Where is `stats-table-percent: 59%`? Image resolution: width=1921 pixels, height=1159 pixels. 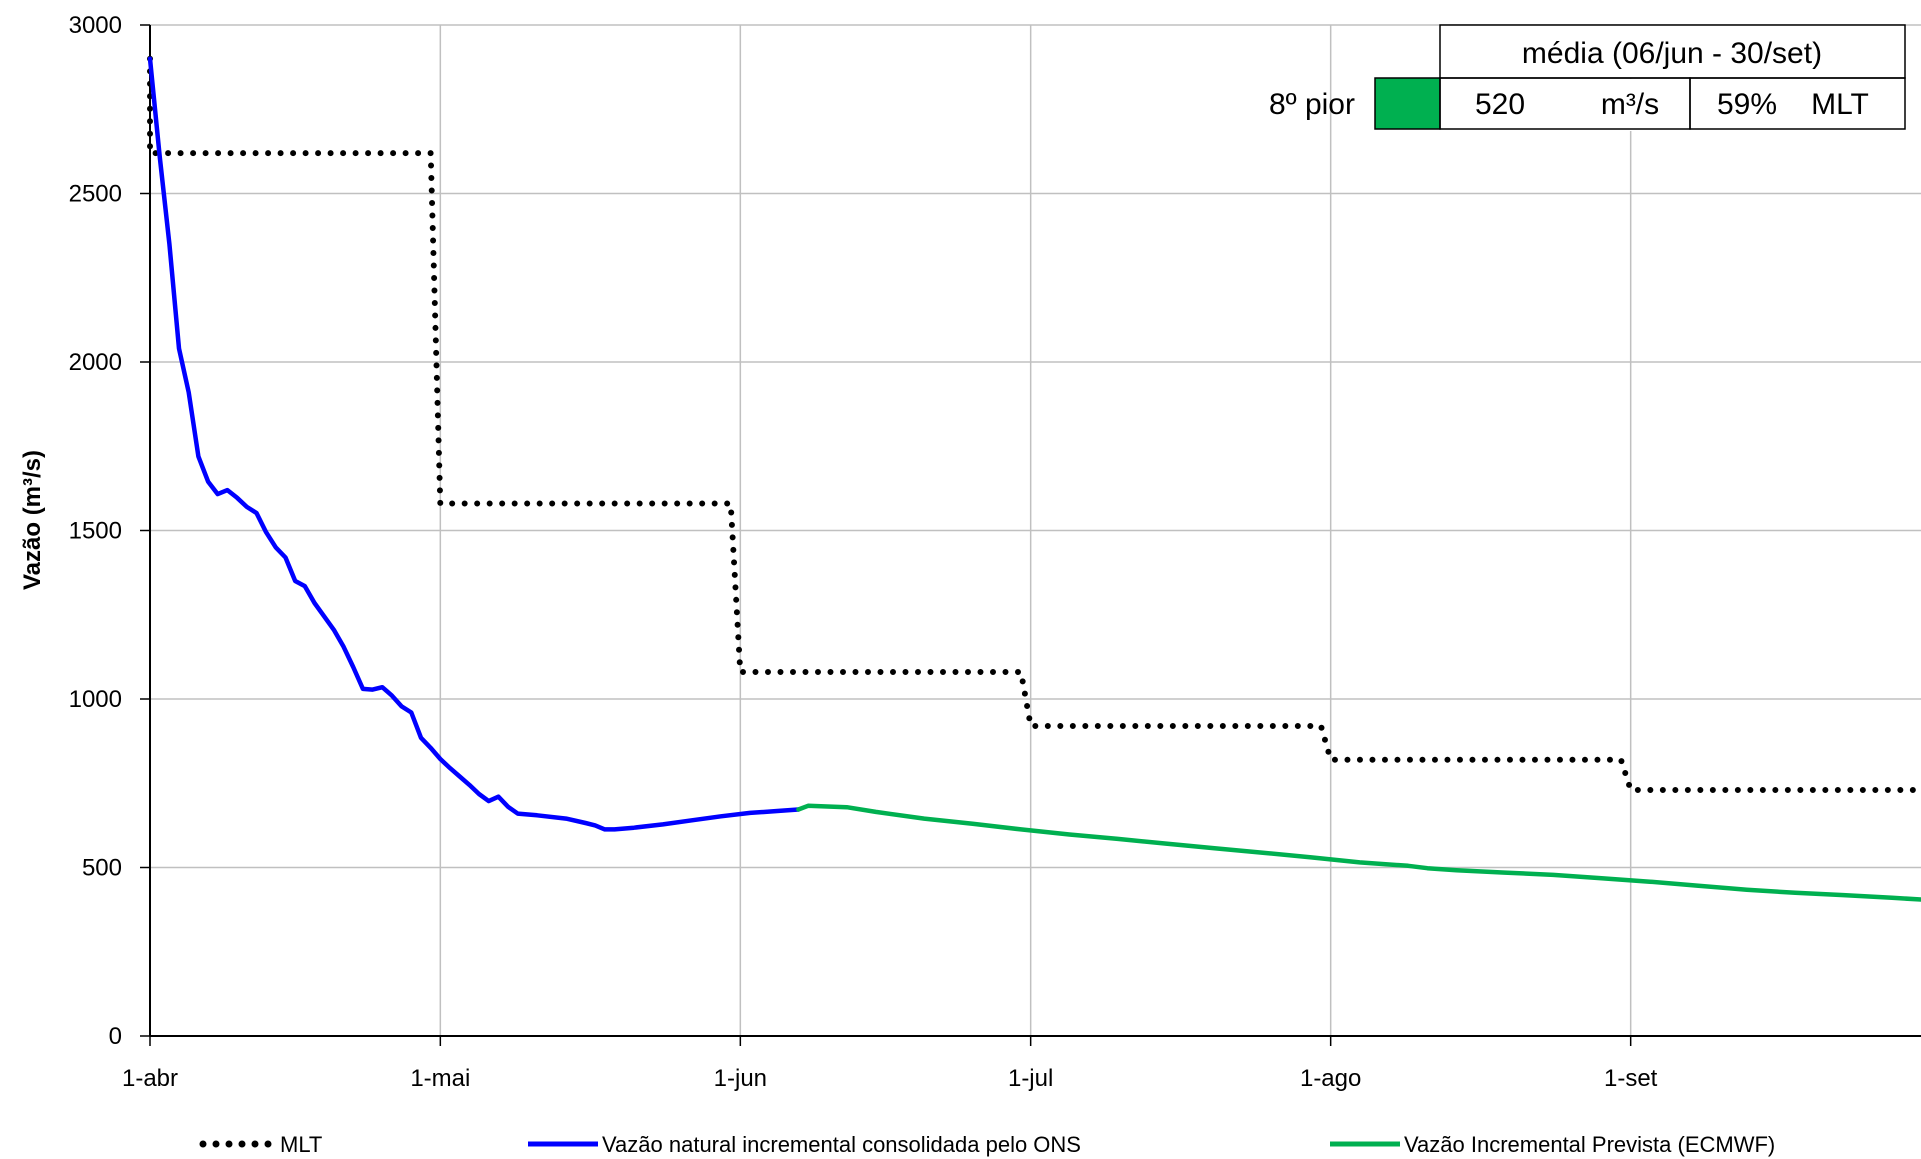 stats-table-percent: 59% is located at coordinates (1747, 104).